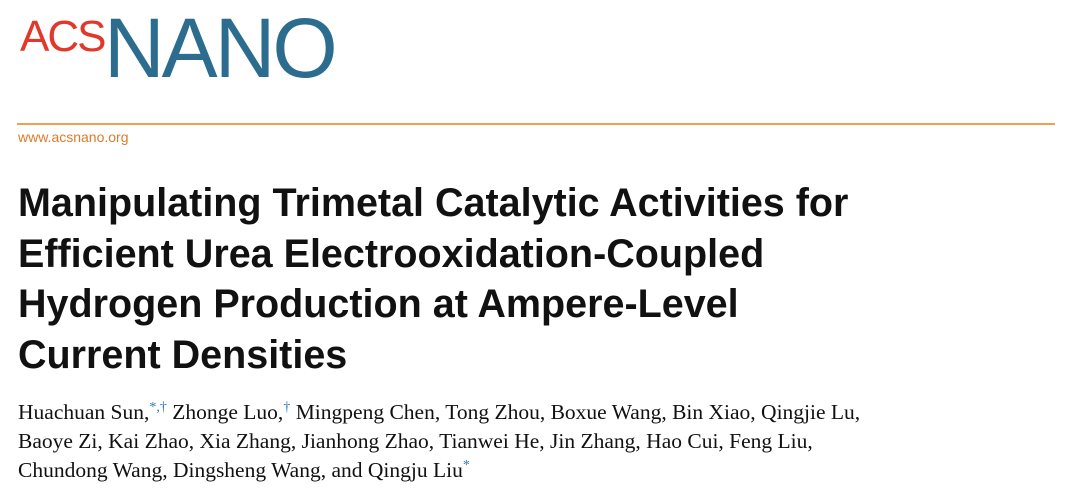 The height and width of the screenshot is (498, 1080). What do you see at coordinates (378, 304) in the screenshot?
I see `title-line: Hydrogen Production at Ampere-Level` at bounding box center [378, 304].